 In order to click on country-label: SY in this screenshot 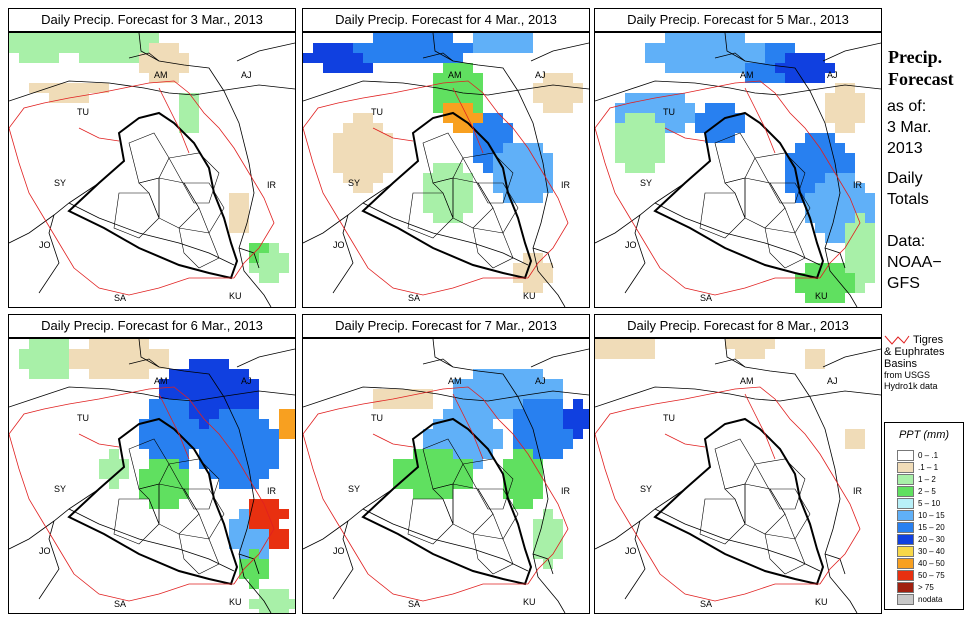, I will do `click(354, 489)`.